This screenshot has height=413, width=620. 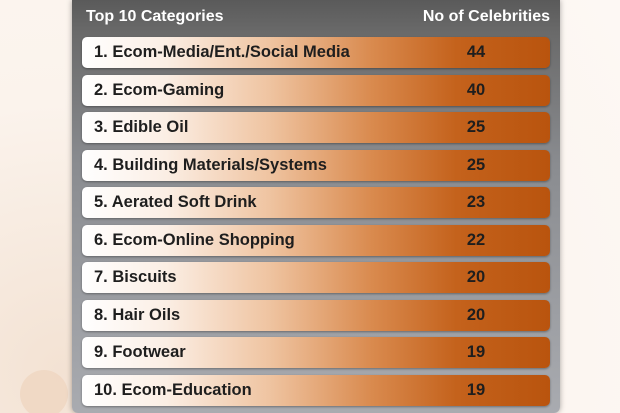 I want to click on category-label: 8. Hair Oils, so click(x=137, y=314).